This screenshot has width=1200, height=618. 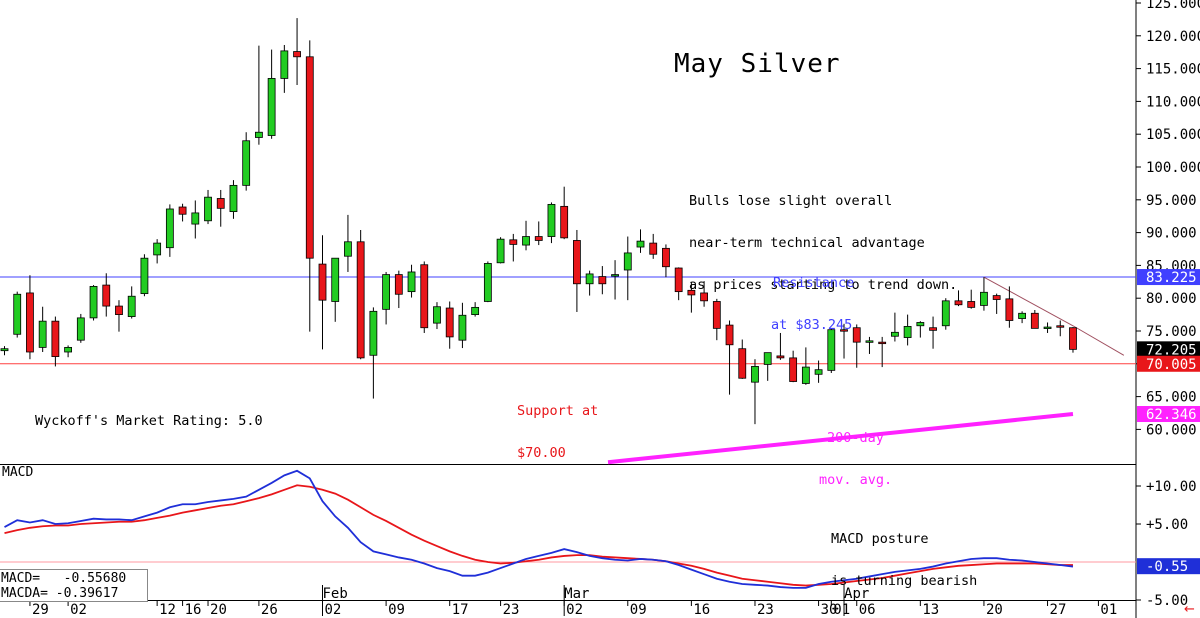 What do you see at coordinates (269, 610) in the screenshot?
I see `date-tick-label: 26` at bounding box center [269, 610].